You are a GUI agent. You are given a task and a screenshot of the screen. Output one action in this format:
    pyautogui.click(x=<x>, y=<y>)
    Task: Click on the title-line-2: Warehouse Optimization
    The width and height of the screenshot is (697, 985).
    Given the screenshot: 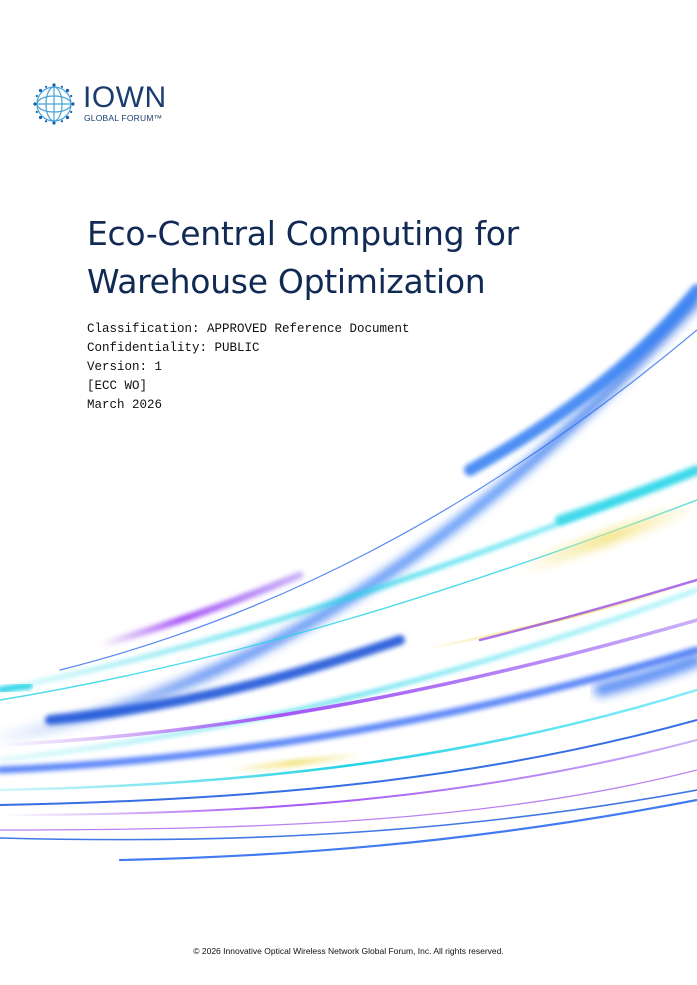 What is the action you would take?
    pyautogui.click(x=286, y=281)
    